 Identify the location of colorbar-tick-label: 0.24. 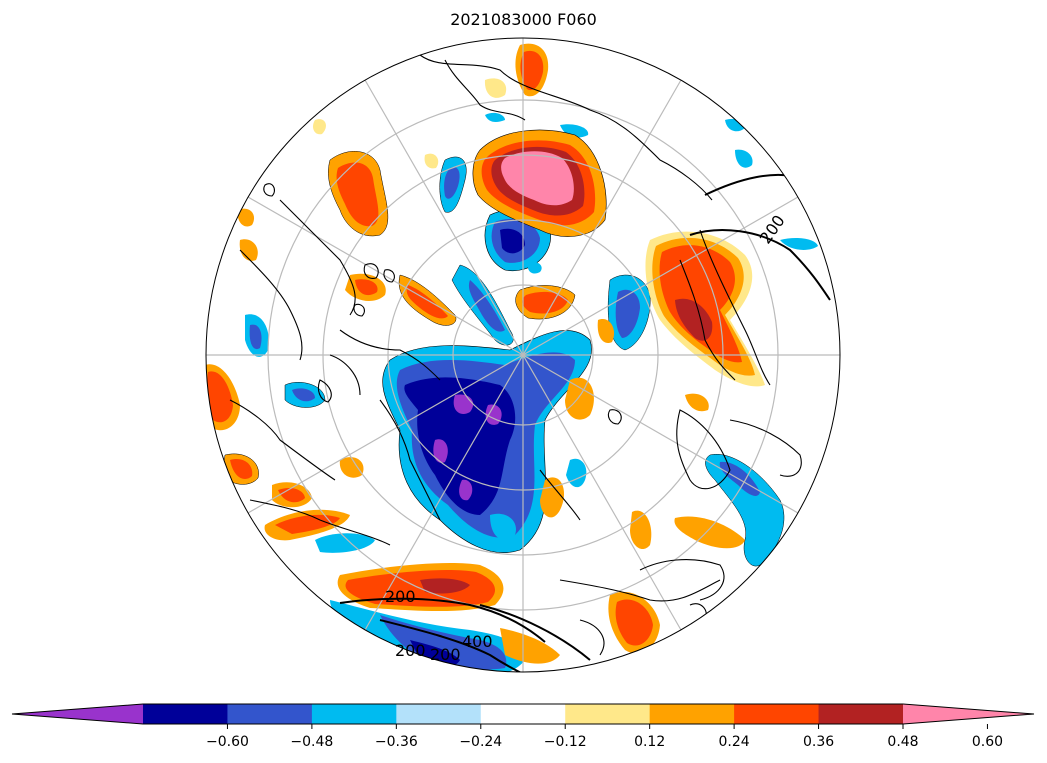
(734, 742).